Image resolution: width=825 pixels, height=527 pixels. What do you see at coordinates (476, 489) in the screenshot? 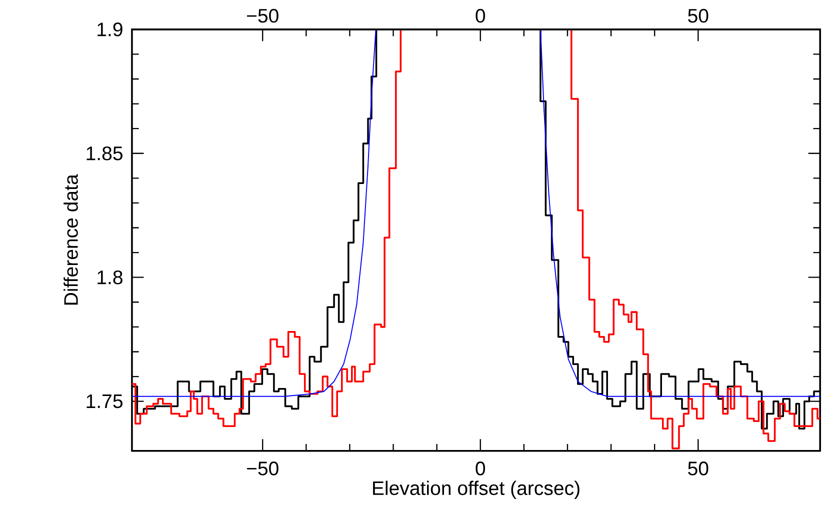
I see `x-axis-title: Elevation offset (arcsec)` at bounding box center [476, 489].